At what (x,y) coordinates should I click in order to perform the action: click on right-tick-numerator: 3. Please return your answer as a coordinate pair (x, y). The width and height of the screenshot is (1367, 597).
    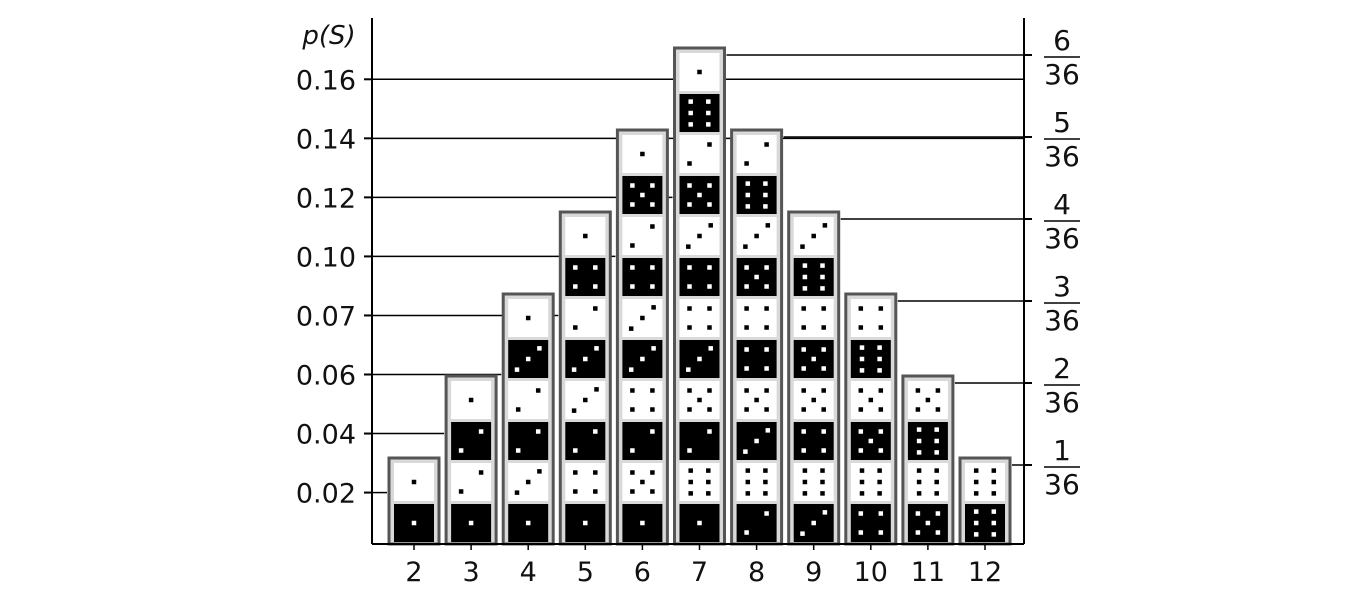
    Looking at the image, I should click on (1062, 286).